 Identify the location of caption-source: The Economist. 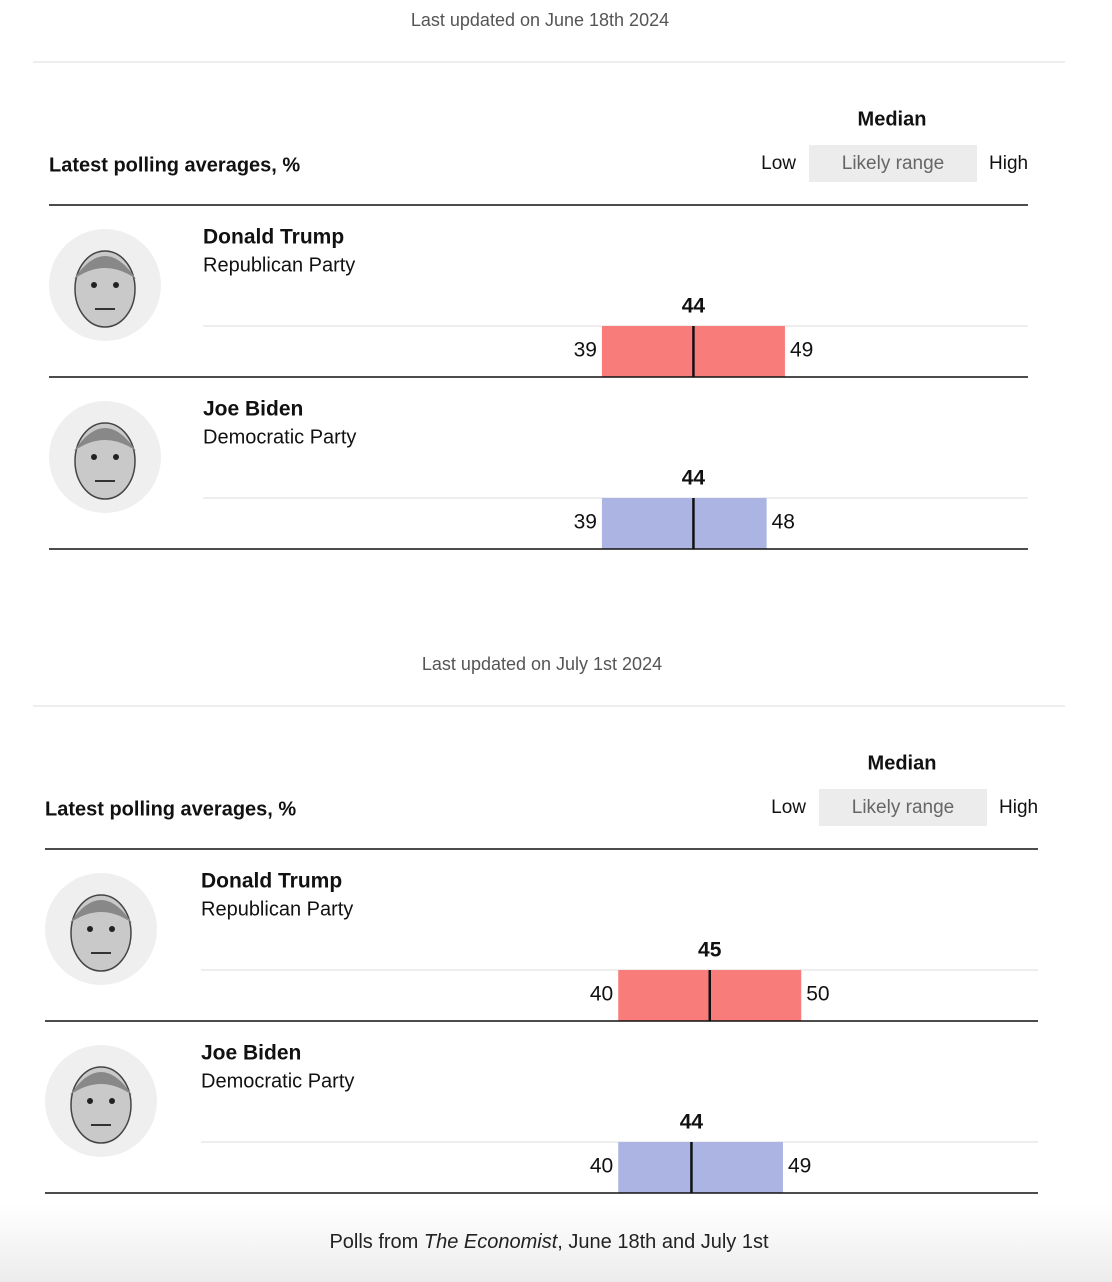
(491, 1242).